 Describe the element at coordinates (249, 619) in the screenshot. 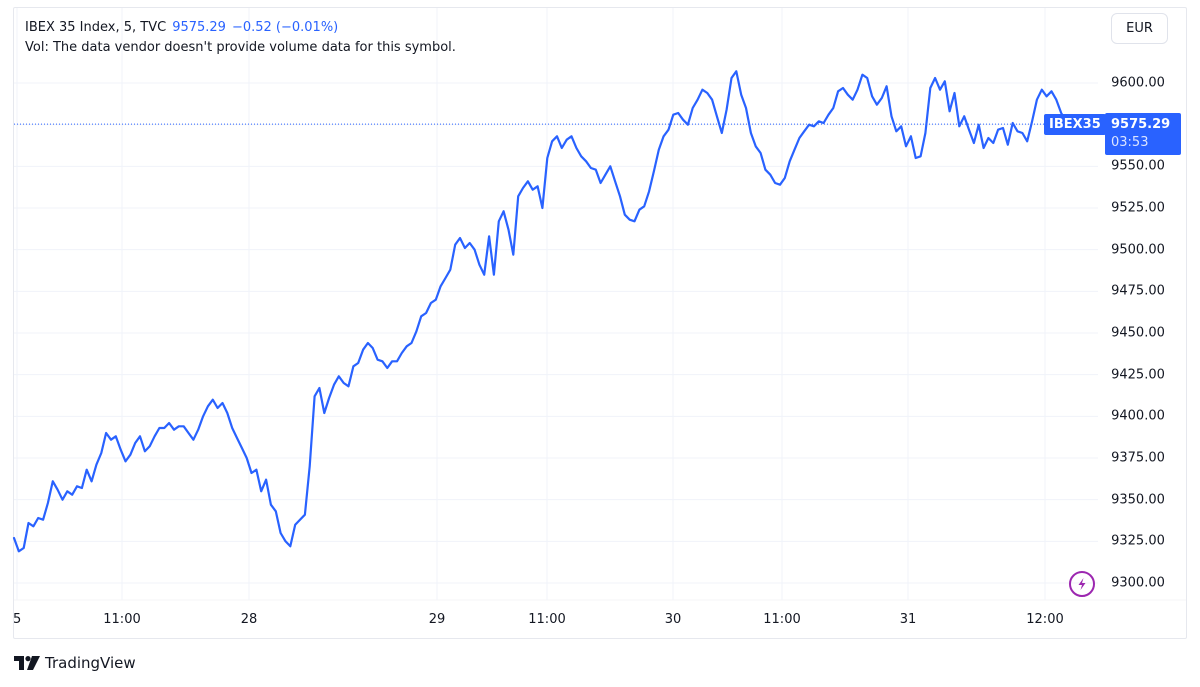

I see `time-axis-label: 28` at that location.